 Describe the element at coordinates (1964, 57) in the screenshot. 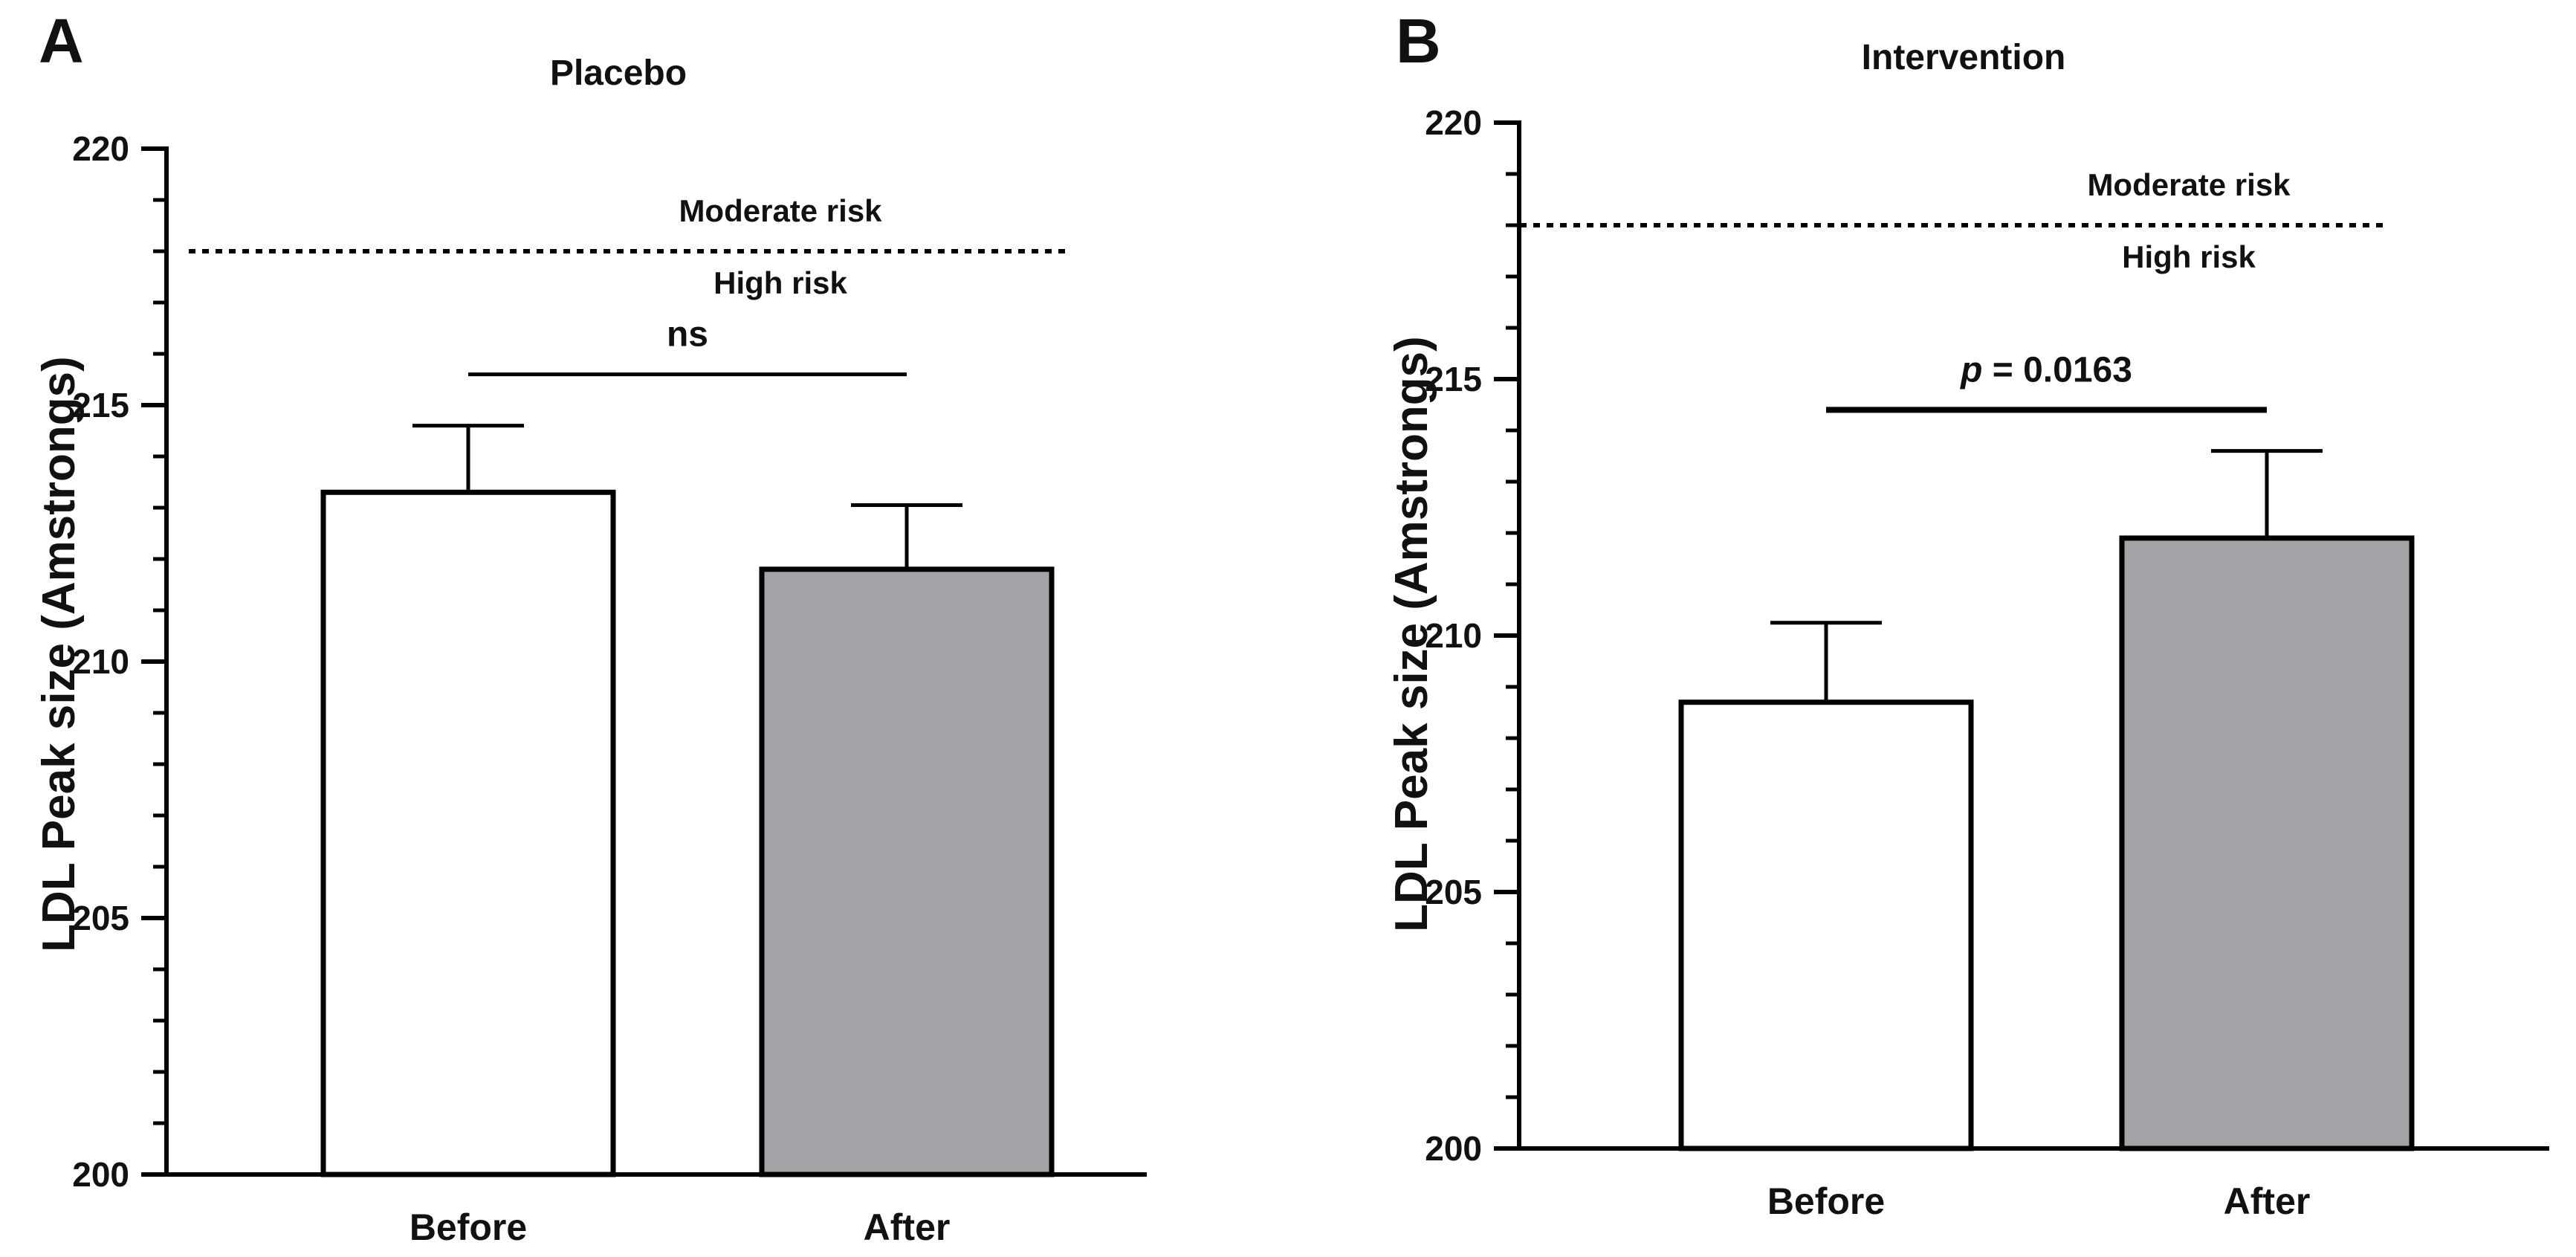

I see `chart-title: Intervention` at that location.